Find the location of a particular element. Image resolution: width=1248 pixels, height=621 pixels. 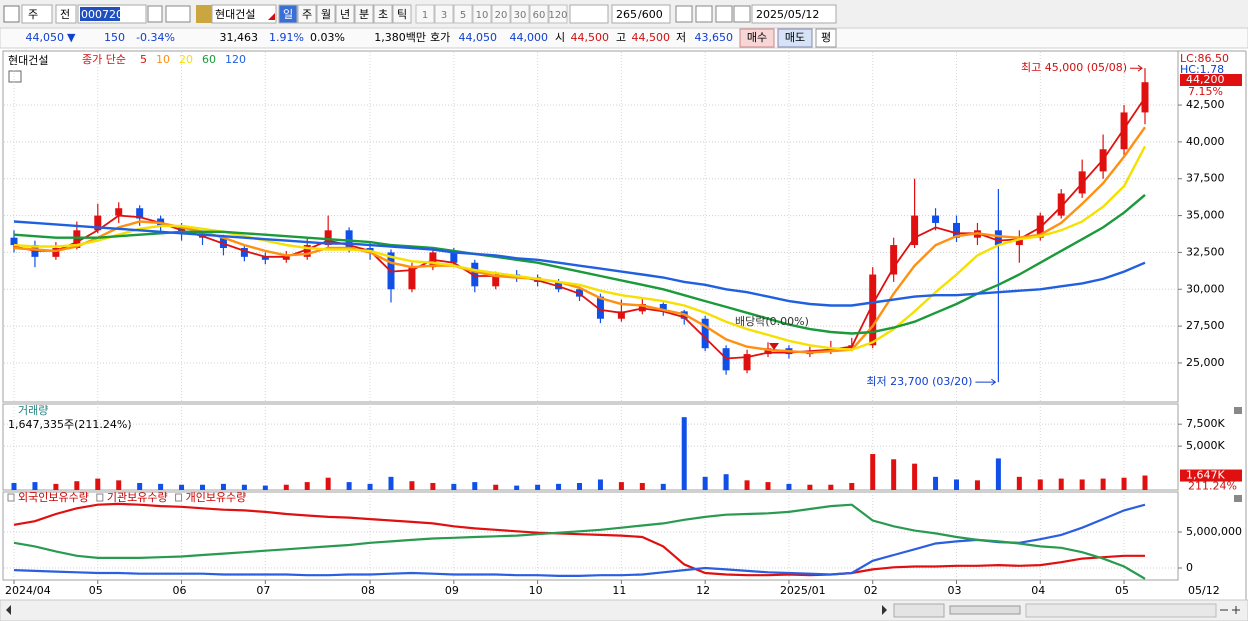

menu-icon is located at coordinates (11, 14).